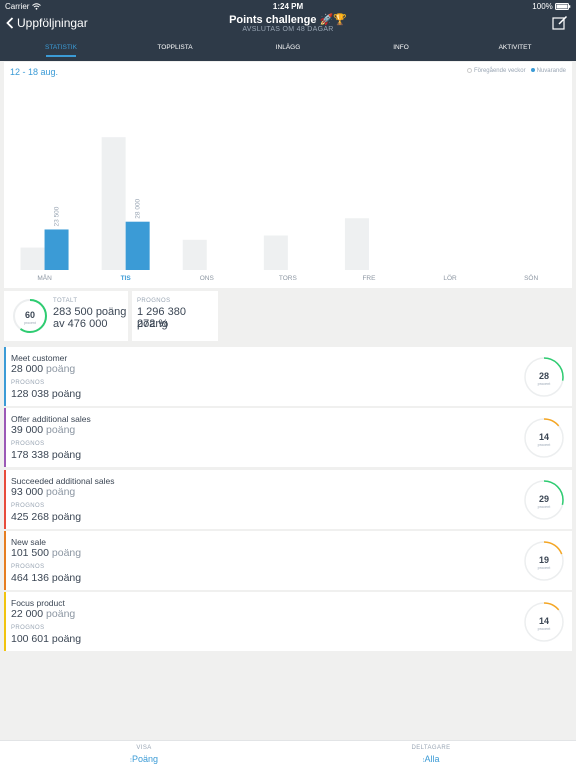  Describe the element at coordinates (515, 47) in the screenshot. I see `tab-aktivitet: AKTIVITET` at that location.